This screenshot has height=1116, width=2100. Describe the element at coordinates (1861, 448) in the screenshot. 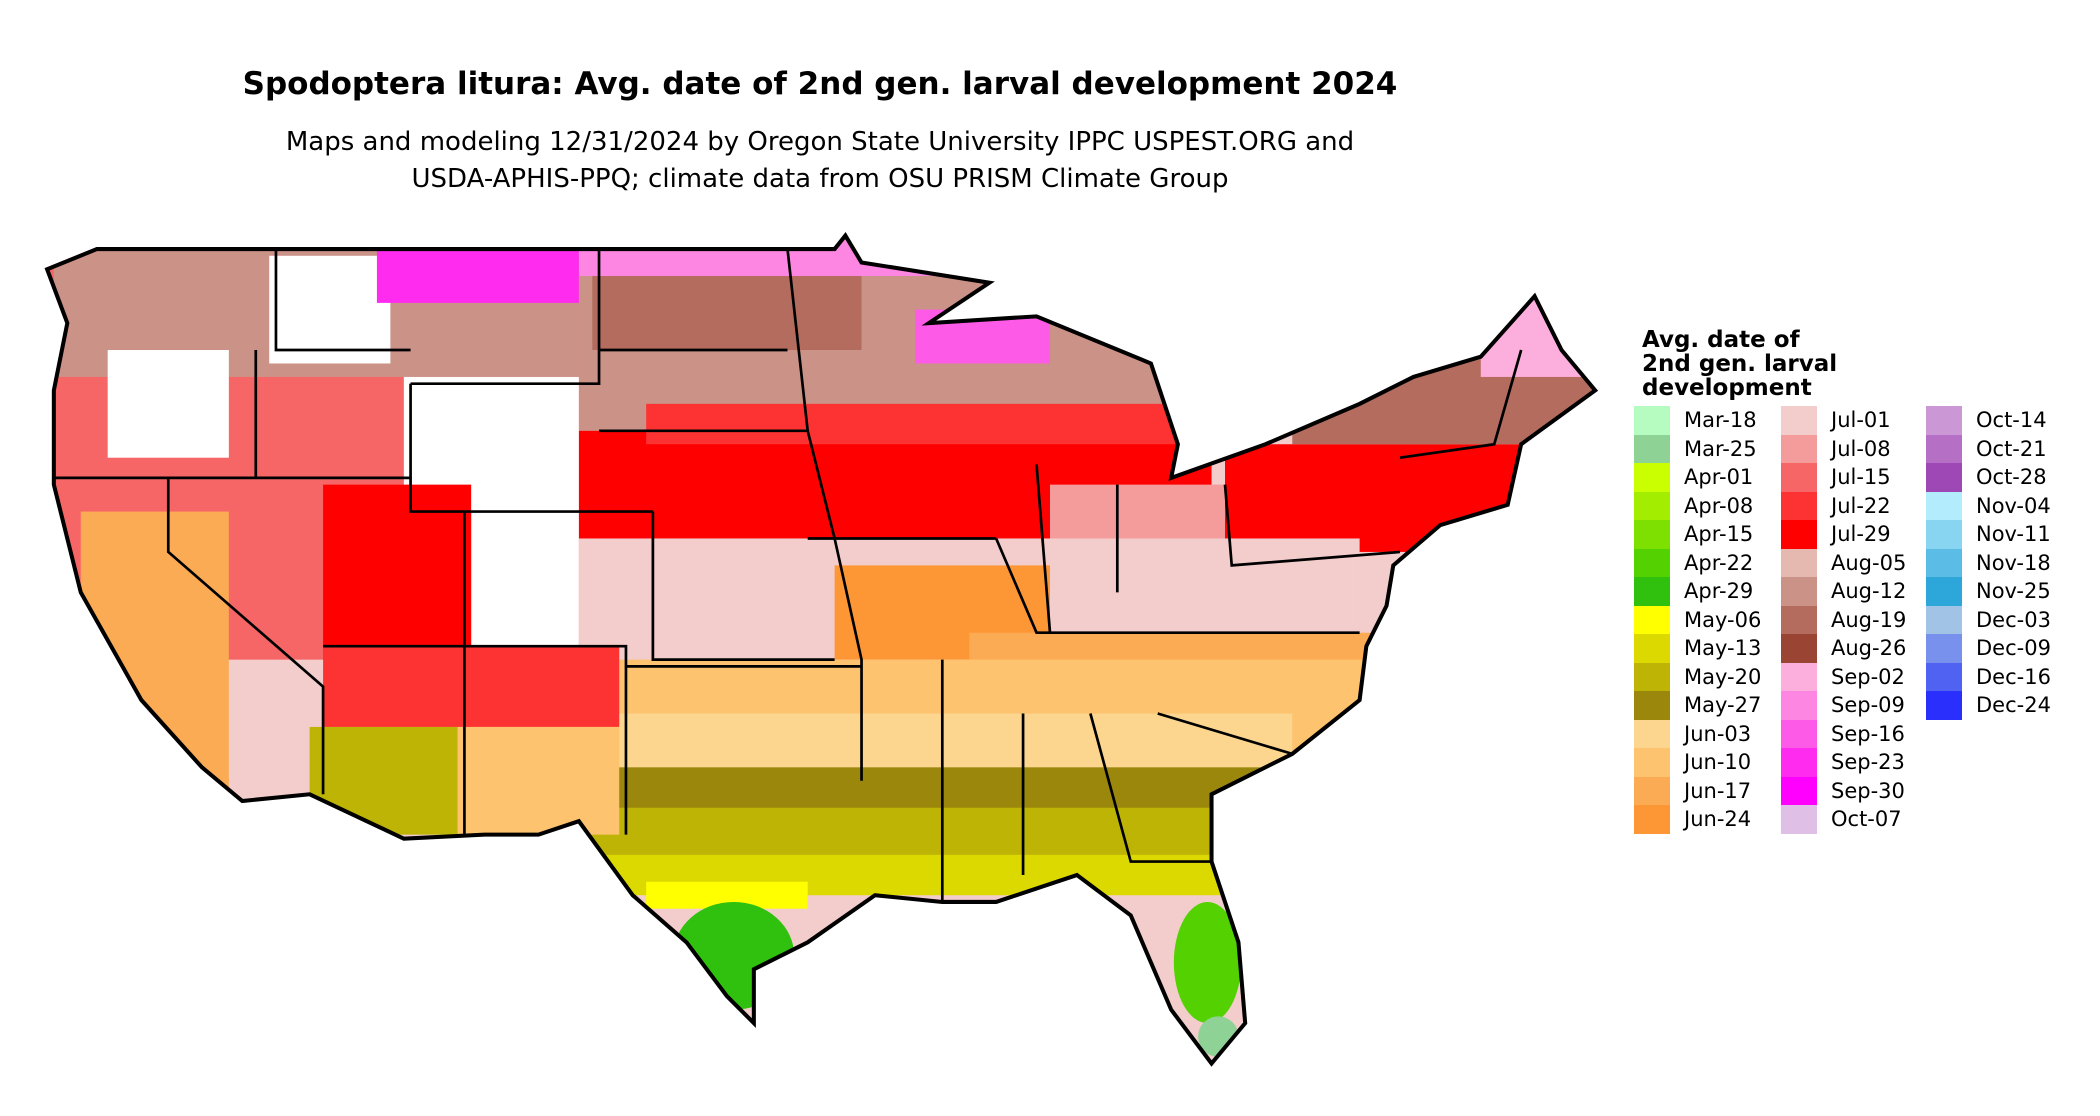

I see `legend-label: Jul-08` at that location.